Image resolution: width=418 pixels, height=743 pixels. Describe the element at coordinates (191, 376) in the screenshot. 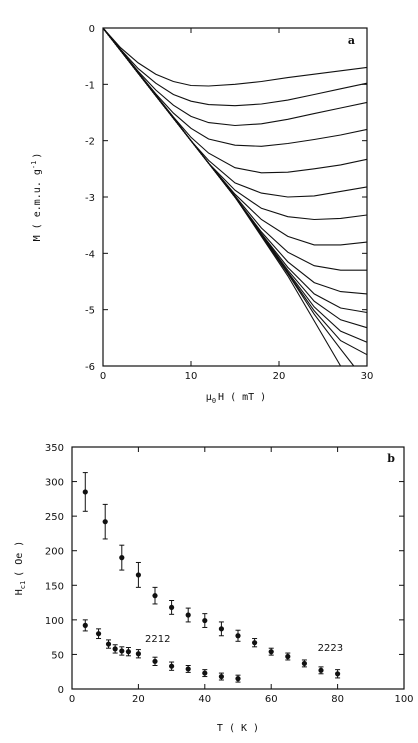

I see `panel-a-x-tick-label: 10` at that location.